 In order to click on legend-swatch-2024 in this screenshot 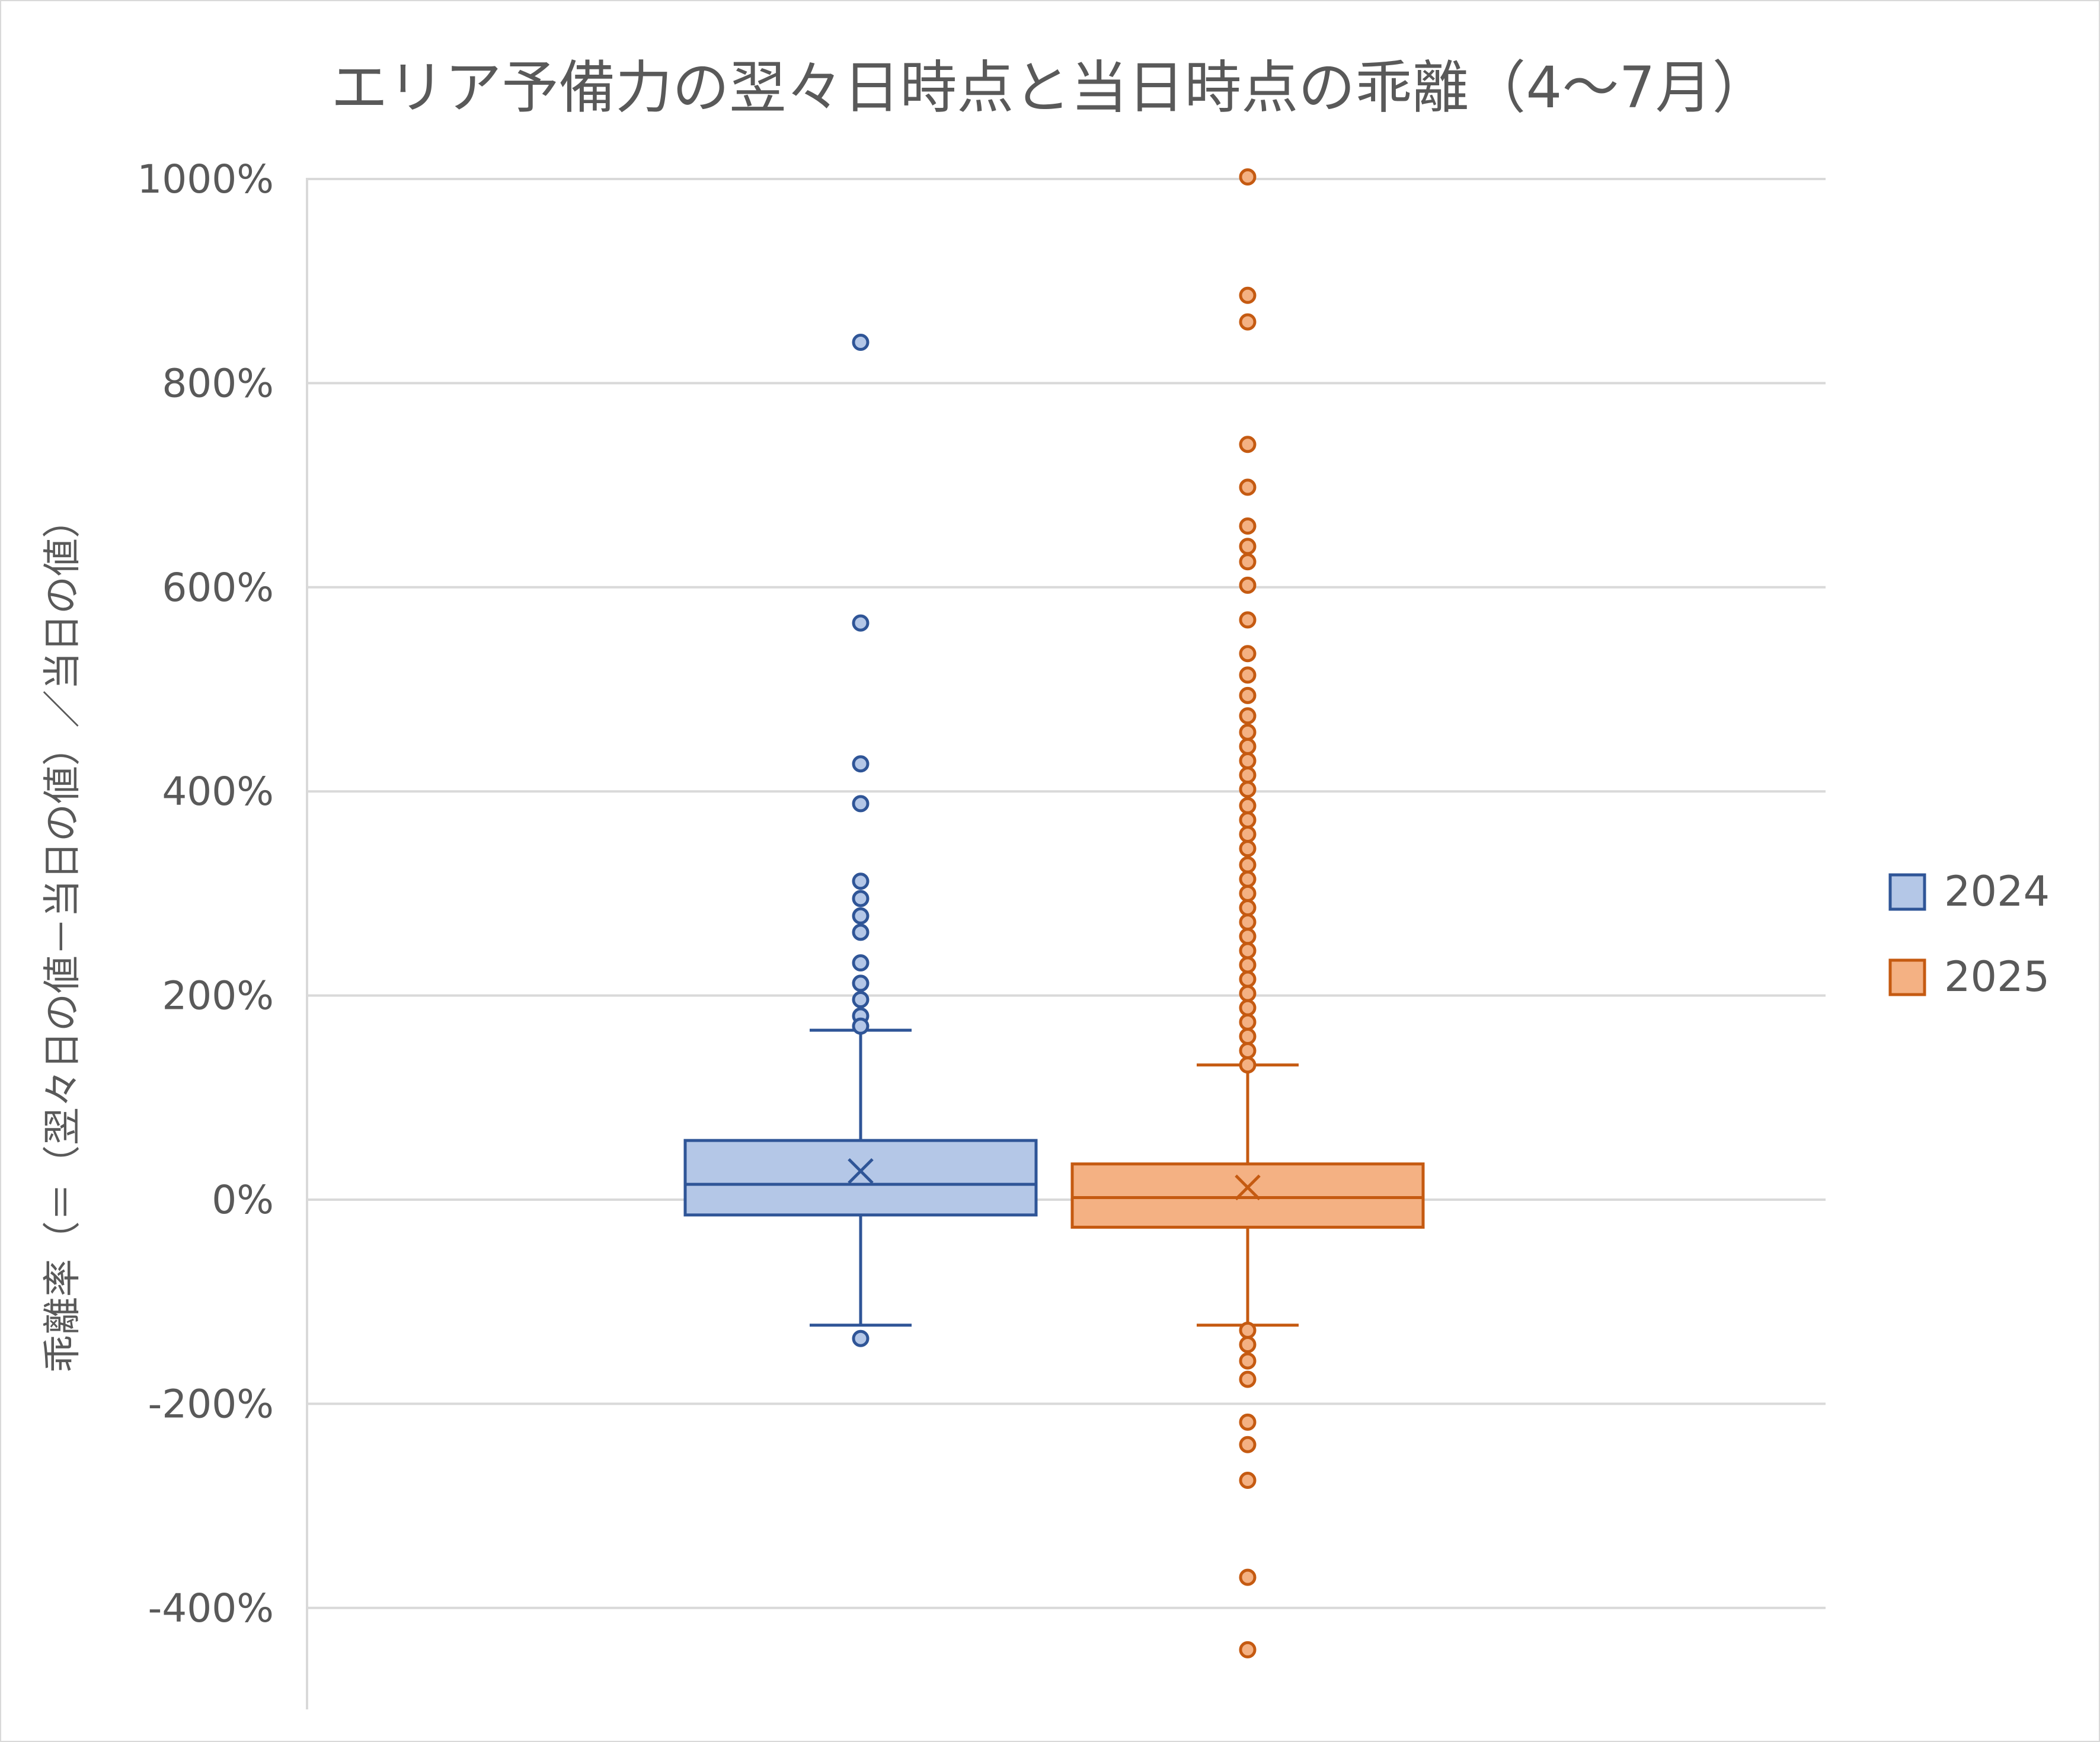, I will do `click(1907, 892)`.